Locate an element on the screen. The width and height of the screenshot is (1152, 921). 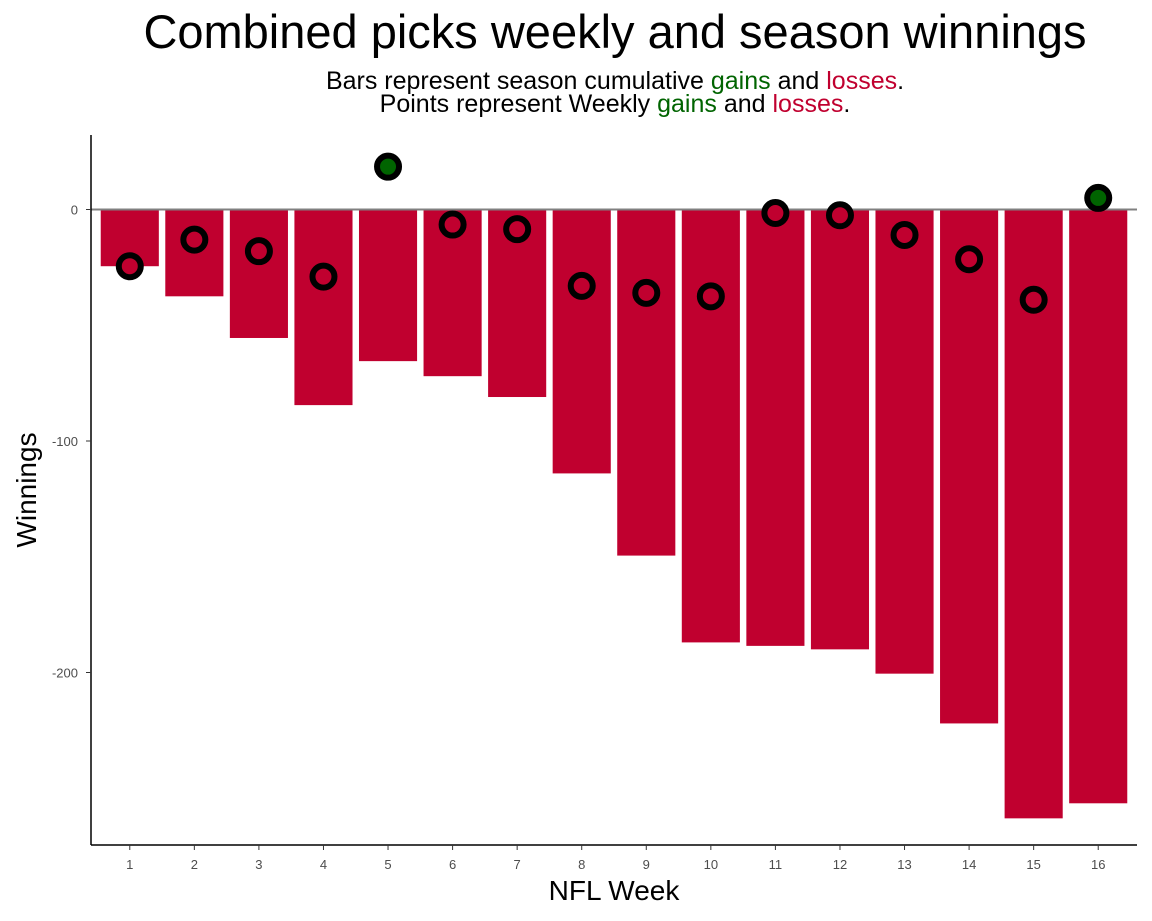
subtitle-1-prefix: Bars represent season cumulative is located at coordinates (518, 81).